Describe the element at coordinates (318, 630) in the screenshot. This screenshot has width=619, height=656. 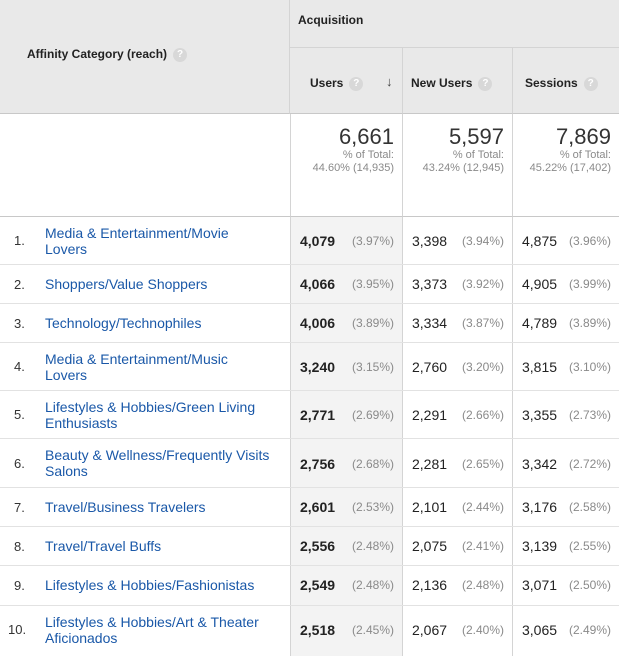
I see `users-value: 2,518` at that location.